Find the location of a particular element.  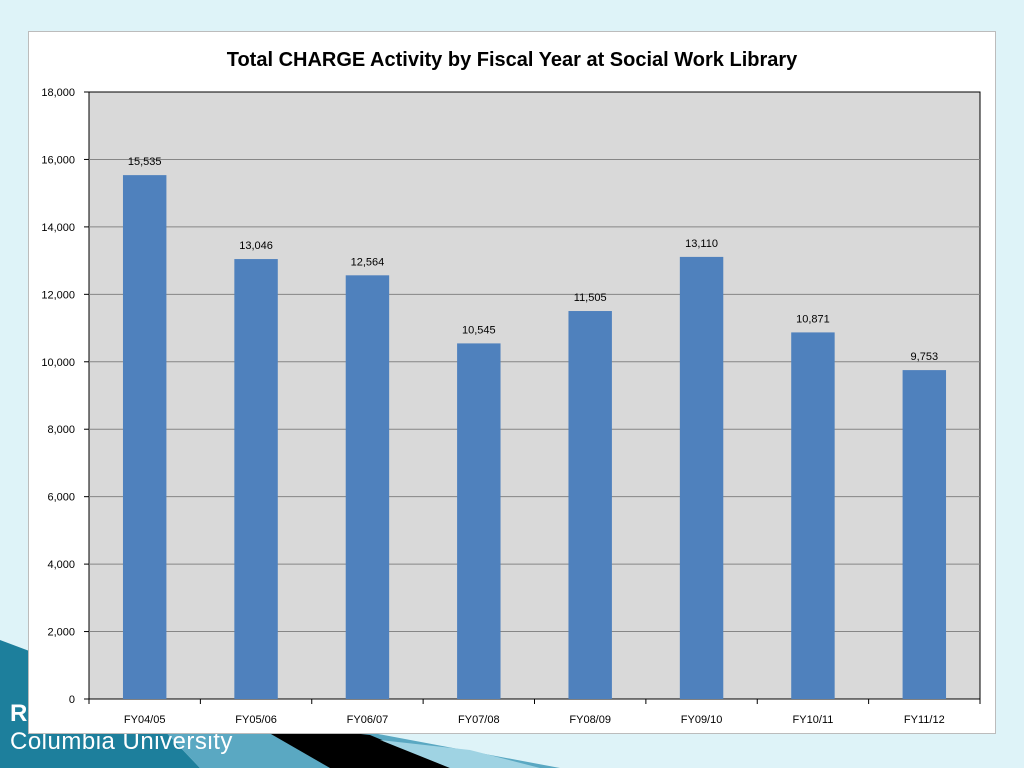

data-label: 10,871 is located at coordinates (813, 319).